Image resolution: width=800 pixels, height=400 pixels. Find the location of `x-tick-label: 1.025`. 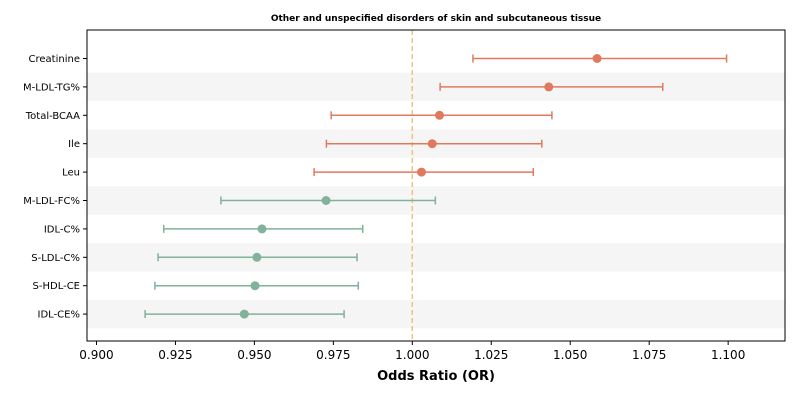

x-tick-label: 1.025 is located at coordinates (491, 355).